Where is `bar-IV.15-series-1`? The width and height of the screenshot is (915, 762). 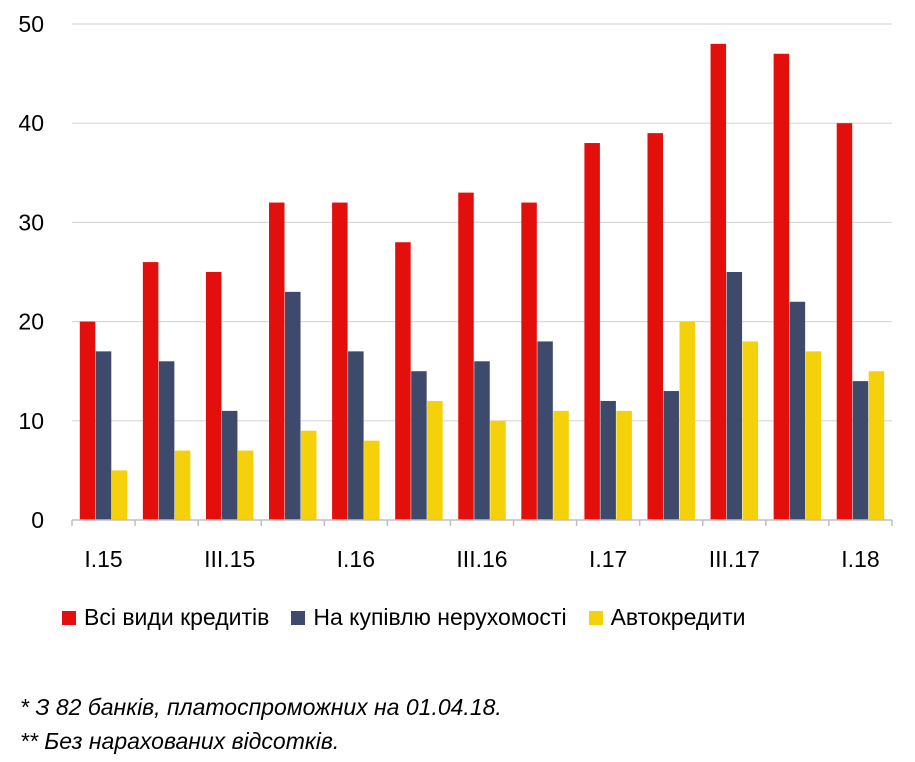 bar-IV.15-series-1 is located at coordinates (293, 405).